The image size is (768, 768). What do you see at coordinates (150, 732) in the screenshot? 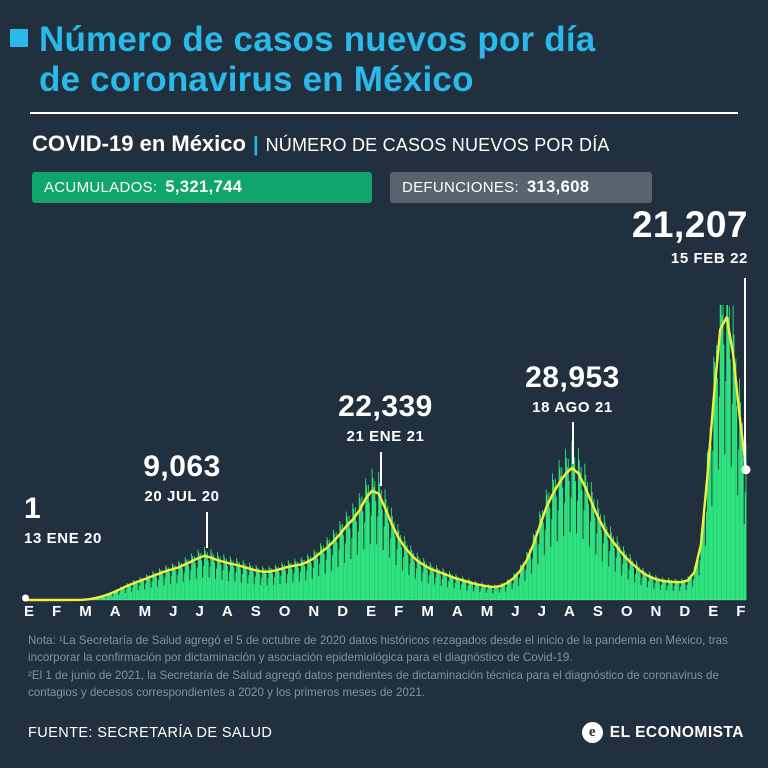
I see `source-label: FUENTE: SECRETARÍA DE SALUD` at bounding box center [150, 732].